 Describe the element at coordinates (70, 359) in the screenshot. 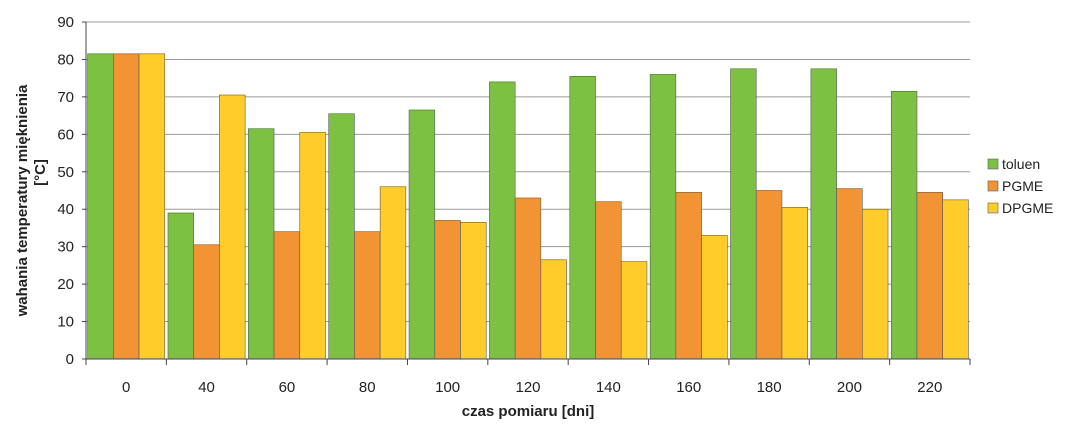

I see `y-tick-label: 0` at that location.